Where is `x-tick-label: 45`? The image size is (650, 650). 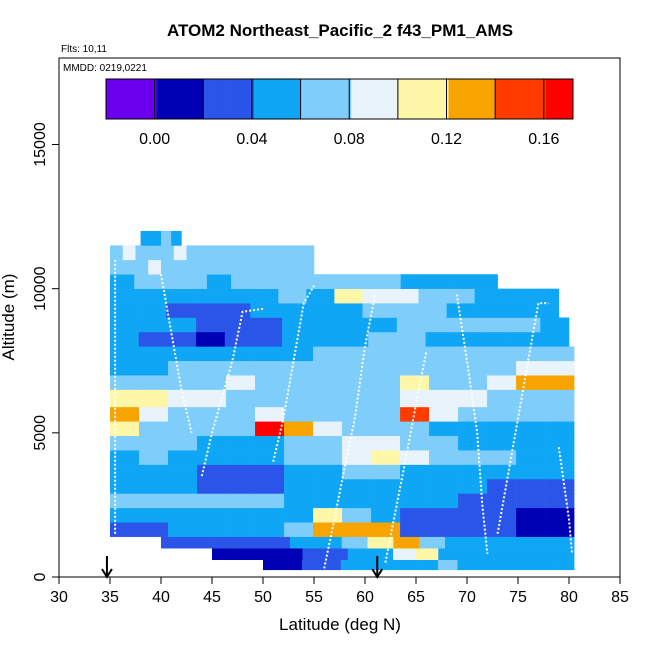 x-tick-label: 45 is located at coordinates (212, 597).